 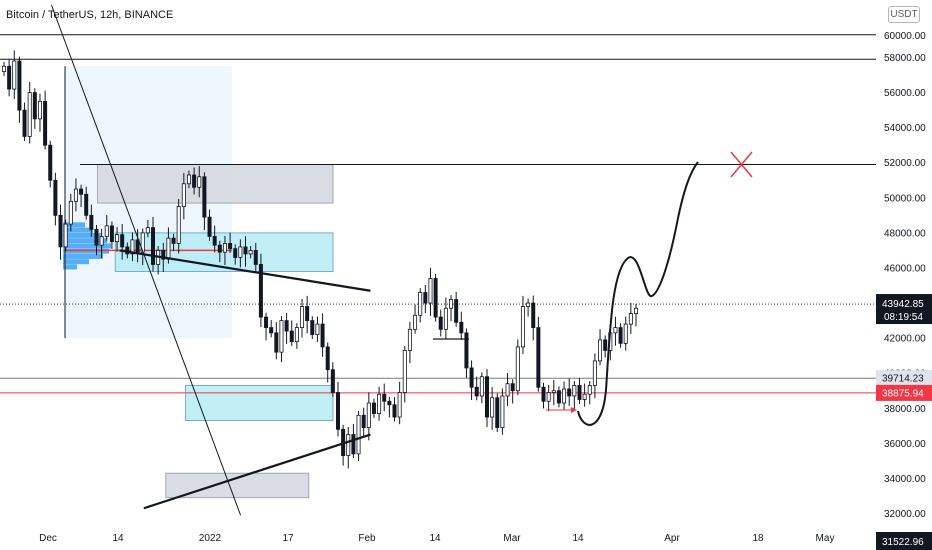 I want to click on price-tag-red-value: 38875.94, so click(x=903, y=393).